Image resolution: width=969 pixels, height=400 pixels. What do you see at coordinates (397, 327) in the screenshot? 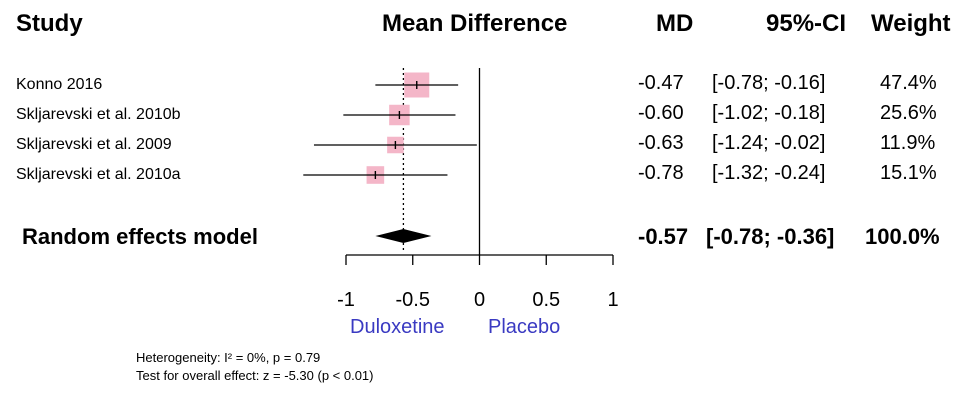
I see `favours-left-label: Duloxetine` at bounding box center [397, 327].